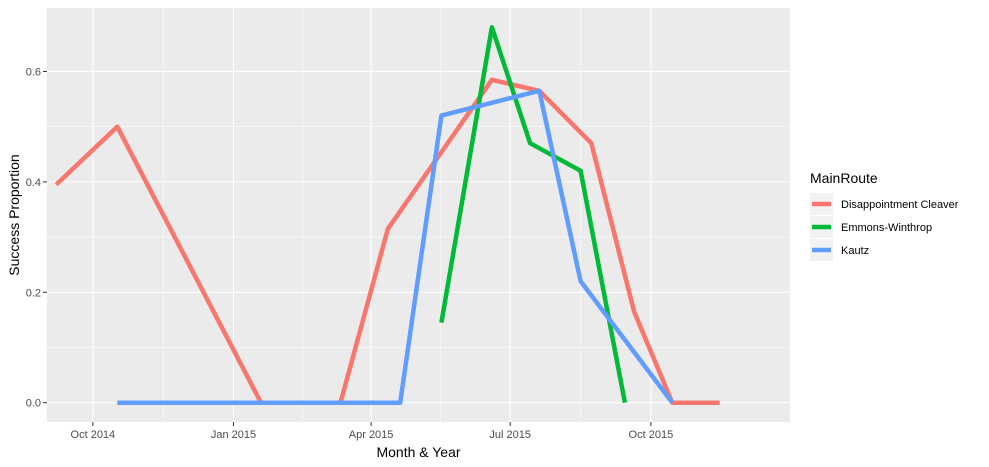 The image size is (989, 467). What do you see at coordinates (233, 435) in the screenshot?
I see `x-tick-label: Jan 2015` at bounding box center [233, 435].